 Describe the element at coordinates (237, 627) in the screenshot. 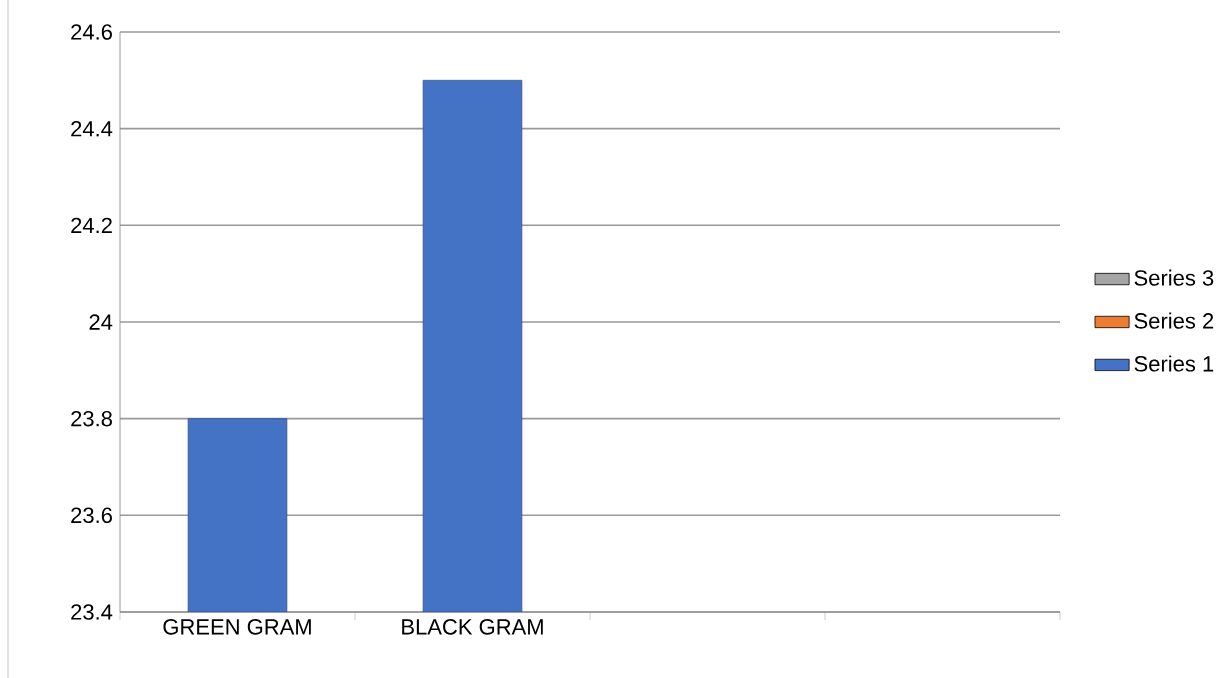

I see `x-tick-label: GREEN GRAM` at that location.